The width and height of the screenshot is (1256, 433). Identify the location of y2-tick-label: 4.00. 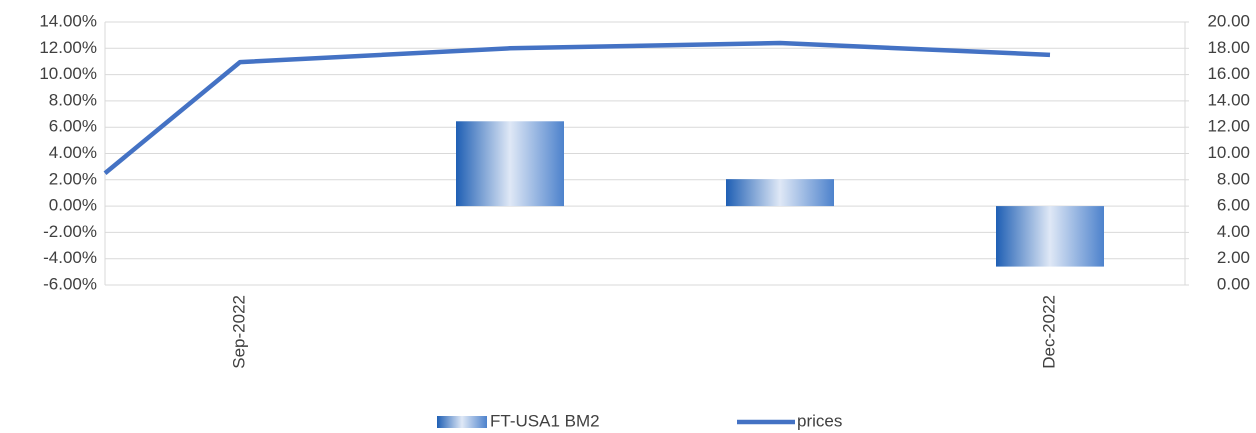
(1233, 231).